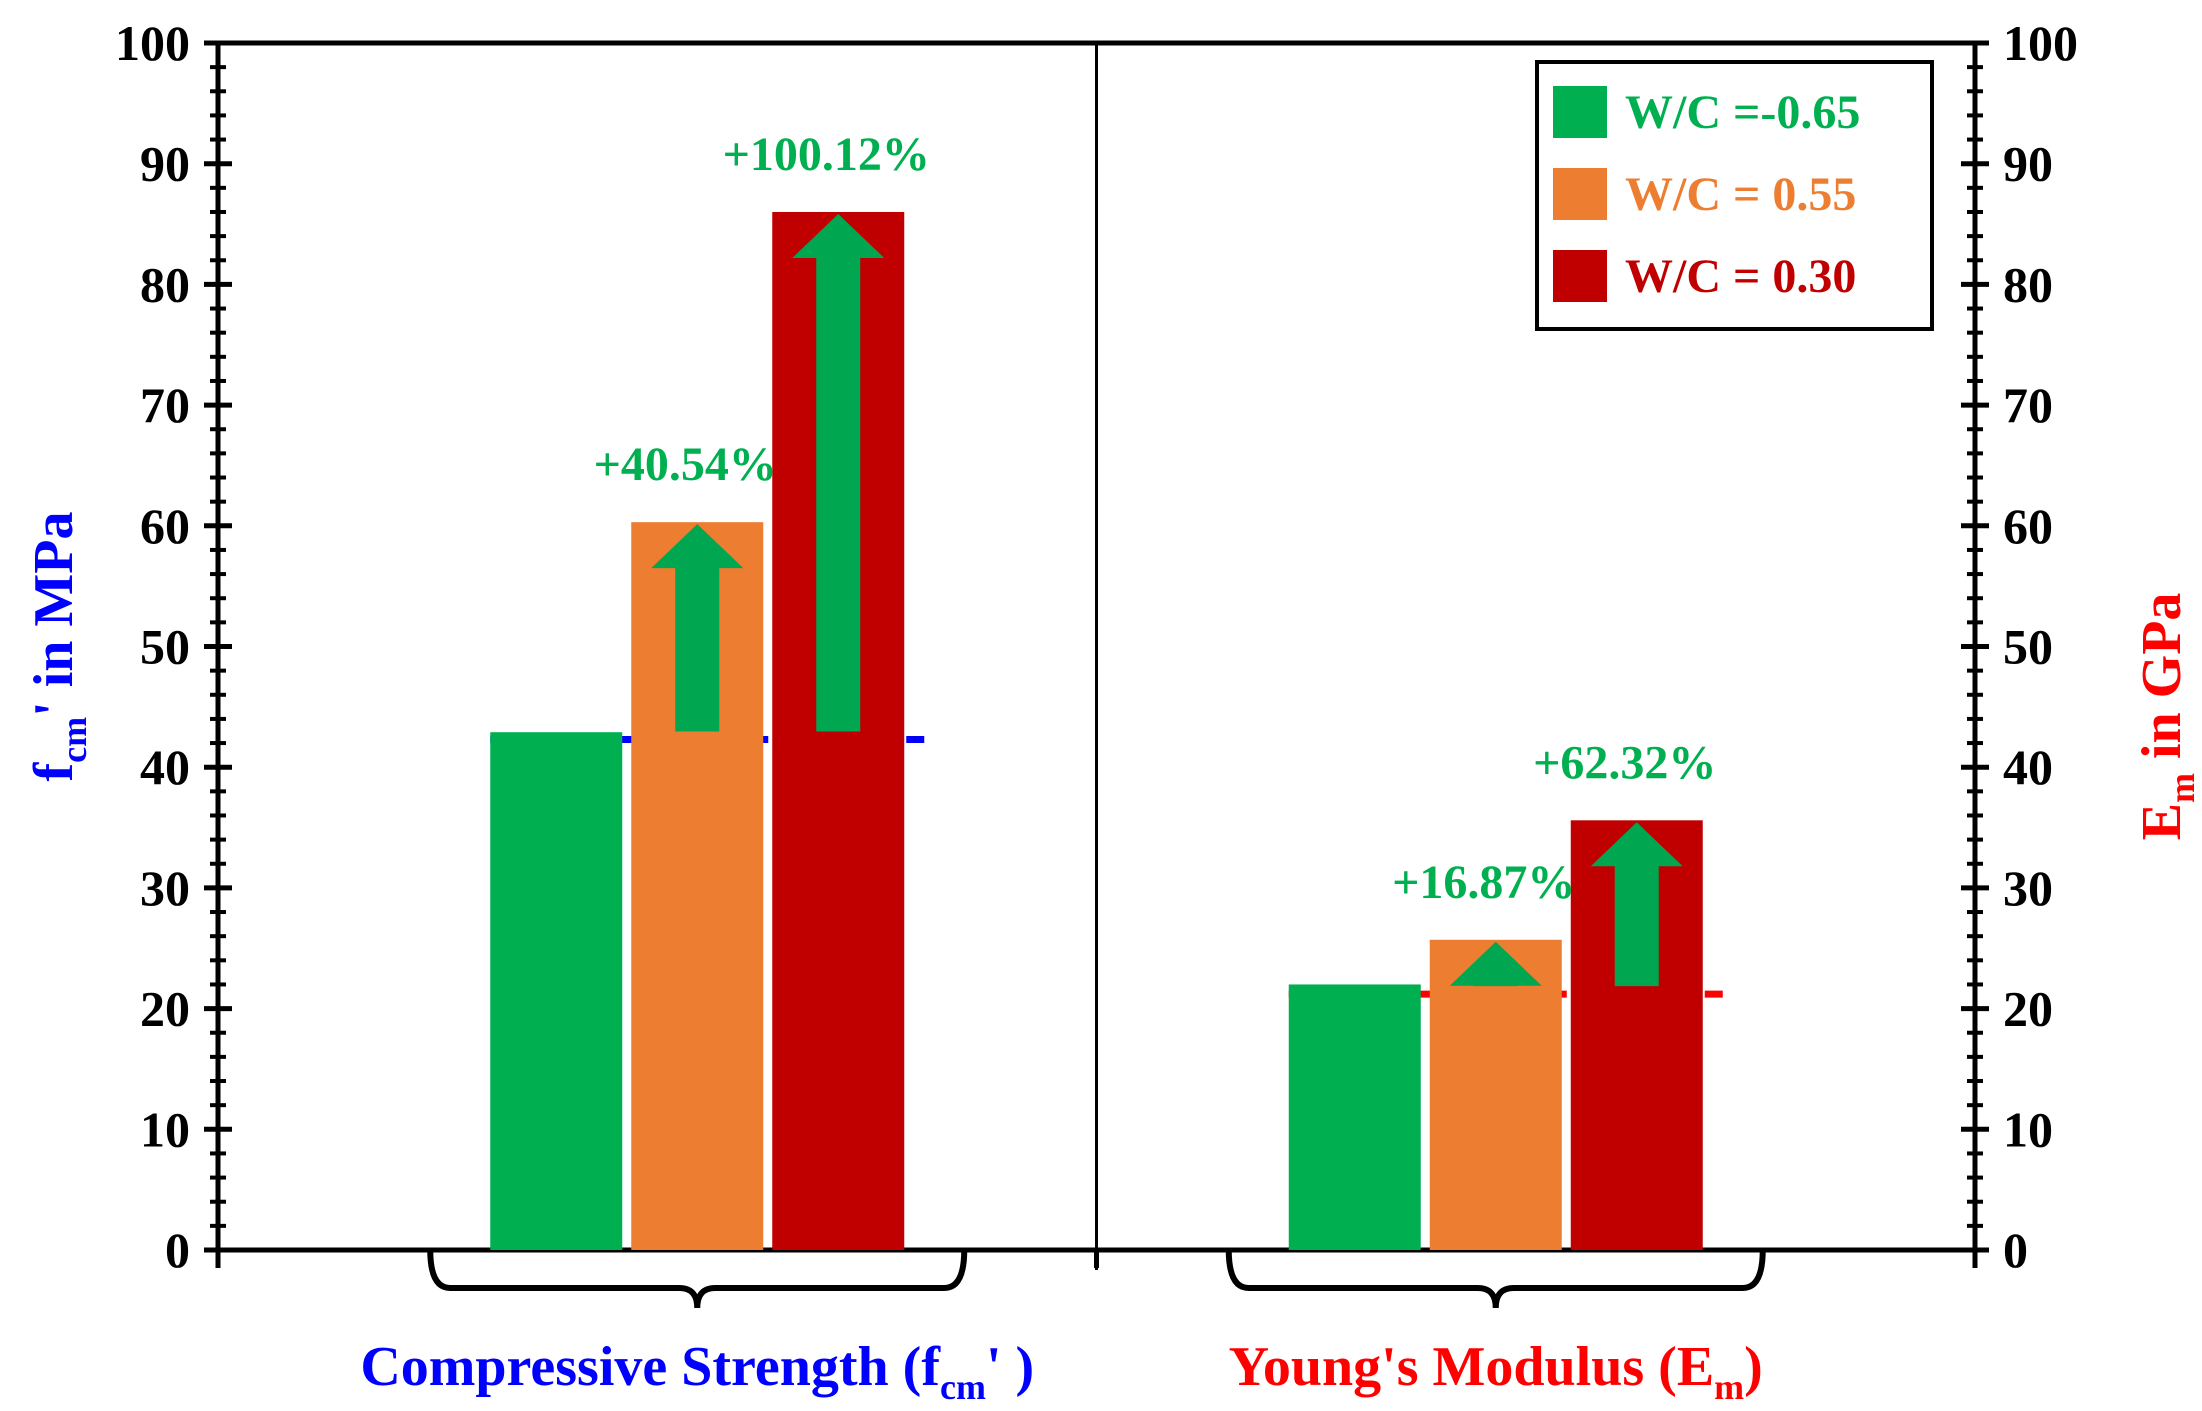 This screenshot has height=1411, width=2202. What do you see at coordinates (165, 284) in the screenshot?
I see `left-tick-label: 80` at bounding box center [165, 284].